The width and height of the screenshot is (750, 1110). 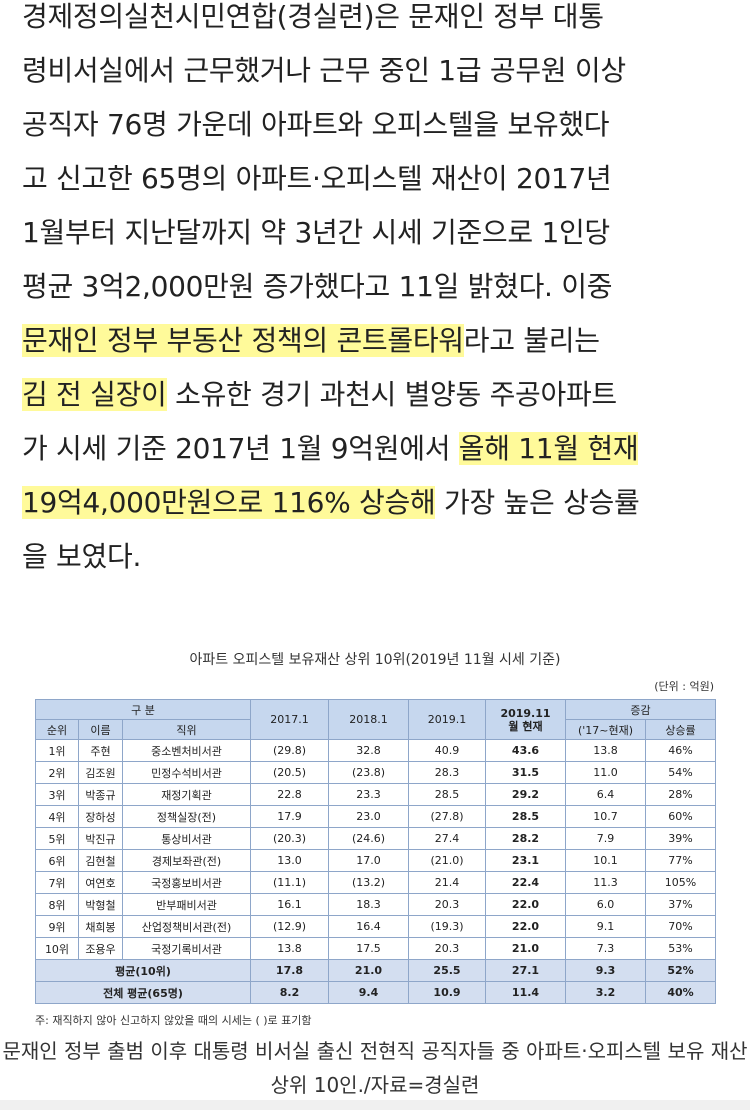 What do you see at coordinates (525, 838) in the screenshot?
I see `table-cell: 28.2` at bounding box center [525, 838].